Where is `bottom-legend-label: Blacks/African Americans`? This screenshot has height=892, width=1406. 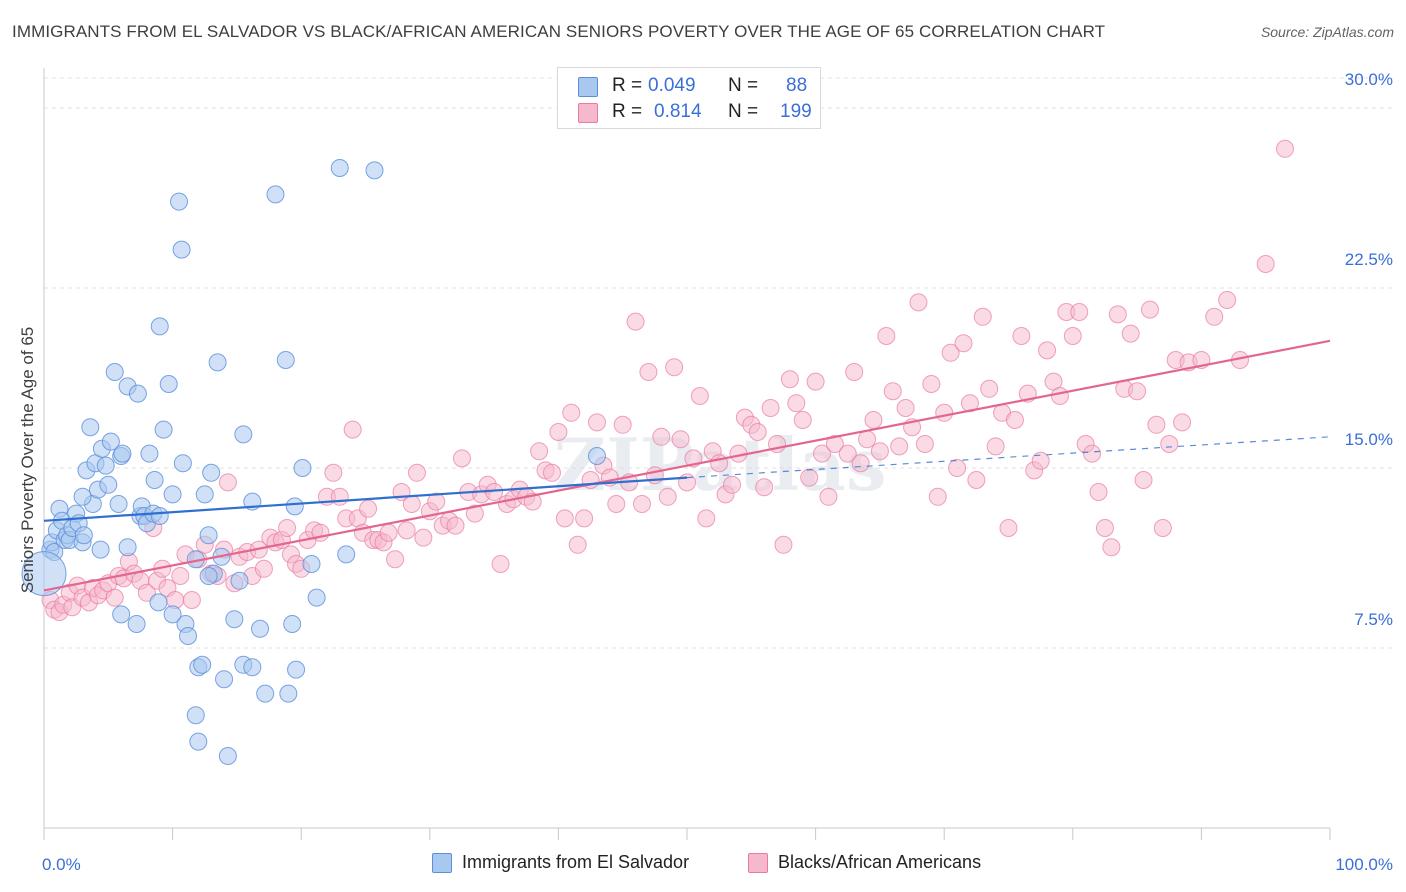
bottom-legend-label: Blacks/African Americans is located at coordinates (880, 862).